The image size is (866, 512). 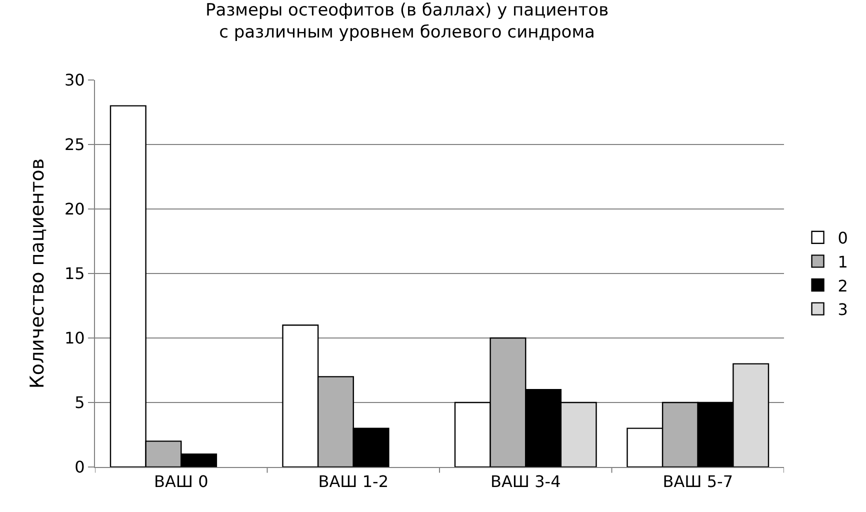 What do you see at coordinates (74, 274) in the screenshot?
I see `y-tick-label: 15` at bounding box center [74, 274].